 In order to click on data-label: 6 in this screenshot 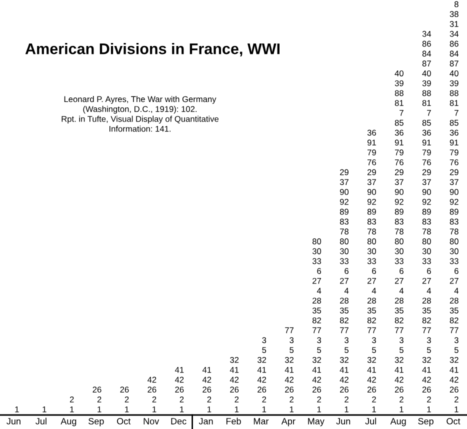, I will do `click(346, 271)`.